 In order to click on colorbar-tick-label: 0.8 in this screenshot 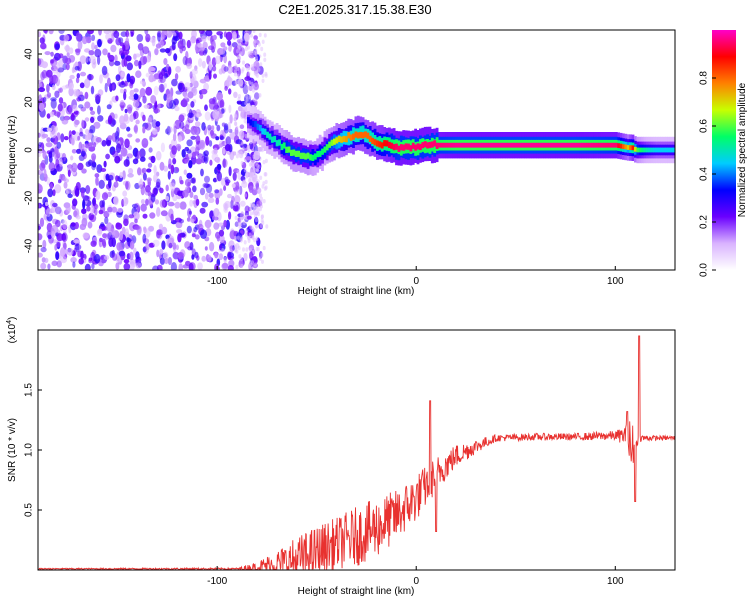, I will do `click(704, 78)`.